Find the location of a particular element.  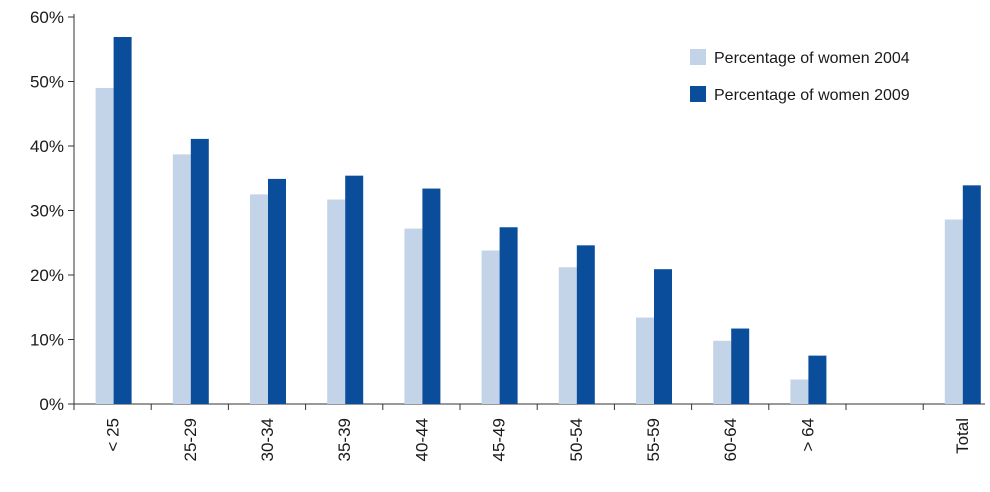

y-tick-label: 20% is located at coordinates (47, 275).